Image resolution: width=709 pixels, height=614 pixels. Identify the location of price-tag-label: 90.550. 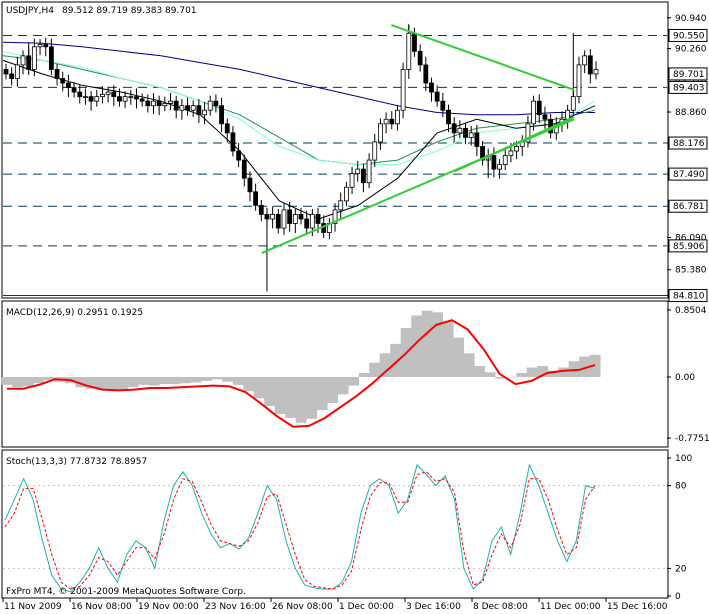
(689, 36).